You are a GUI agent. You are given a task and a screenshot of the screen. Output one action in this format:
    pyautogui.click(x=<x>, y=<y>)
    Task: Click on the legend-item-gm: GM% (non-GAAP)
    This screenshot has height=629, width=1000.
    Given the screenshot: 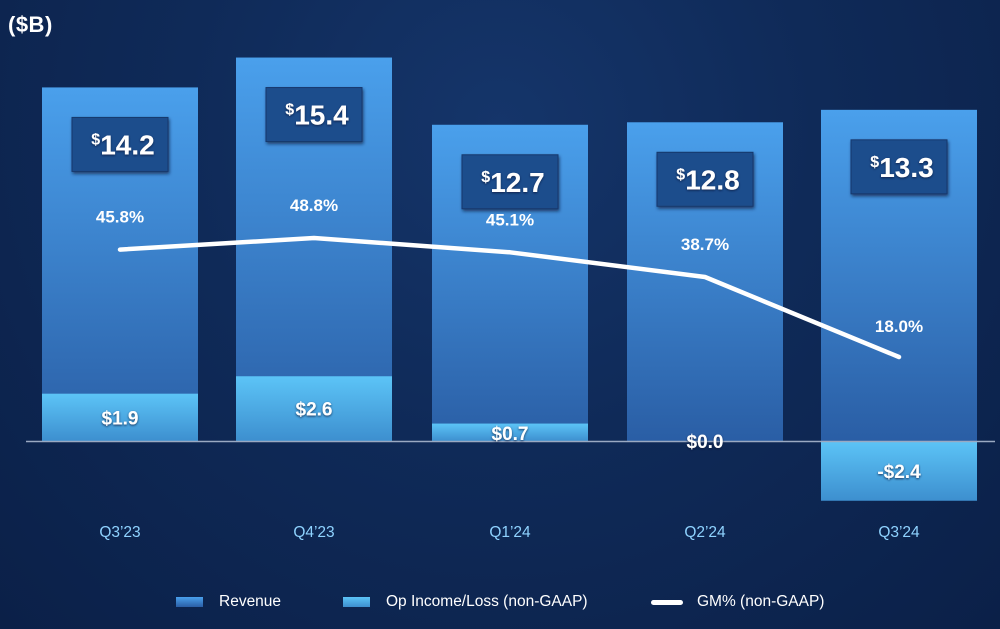 What is the action you would take?
    pyautogui.click(x=737, y=602)
    